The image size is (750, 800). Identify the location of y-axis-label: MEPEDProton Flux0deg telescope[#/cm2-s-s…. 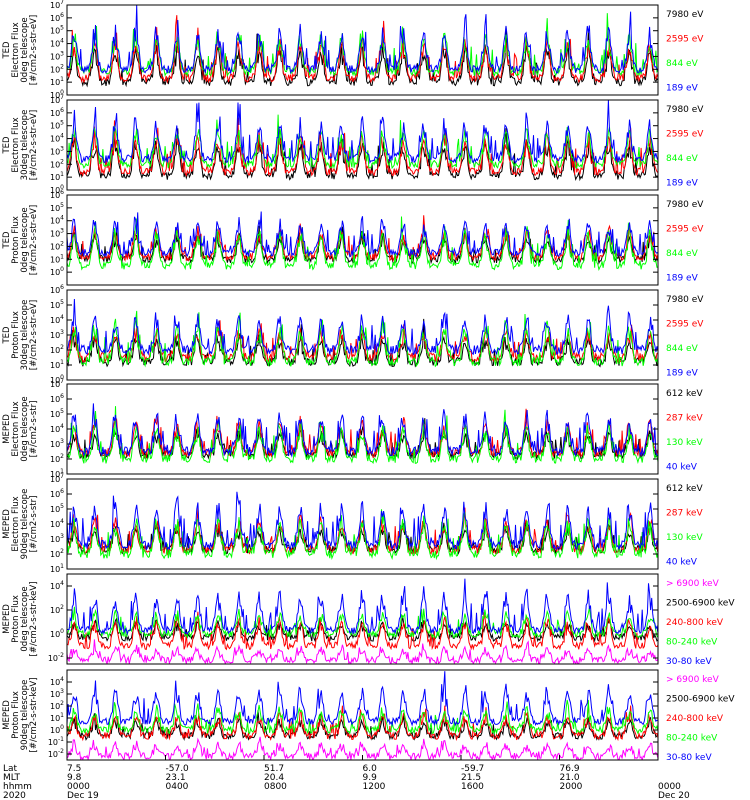
(20, 619).